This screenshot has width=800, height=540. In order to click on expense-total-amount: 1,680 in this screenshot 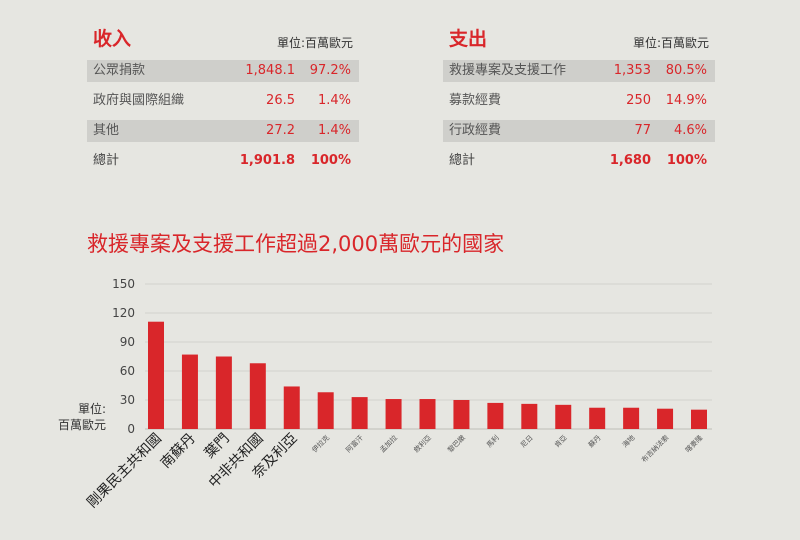, I will do `click(630, 160)`.